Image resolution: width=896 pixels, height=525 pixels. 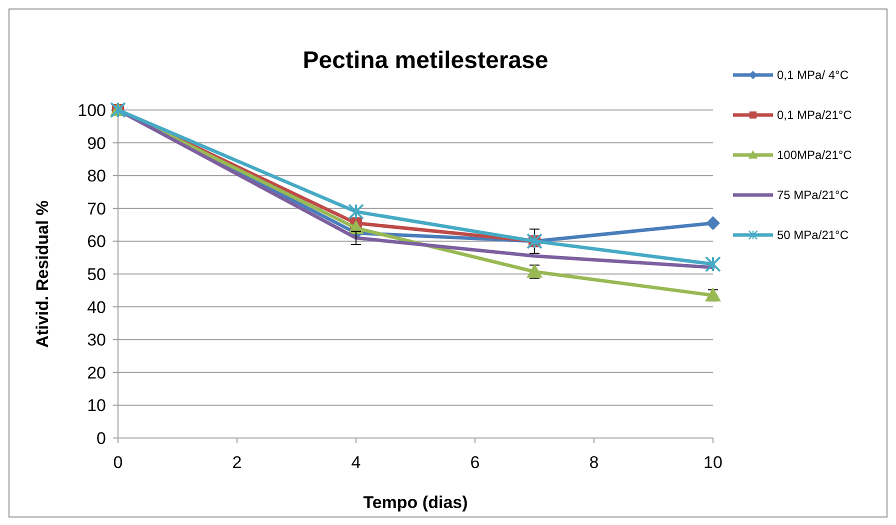 What do you see at coordinates (813, 195) in the screenshot?
I see `legend-label: 75 MPa/21°C` at bounding box center [813, 195].